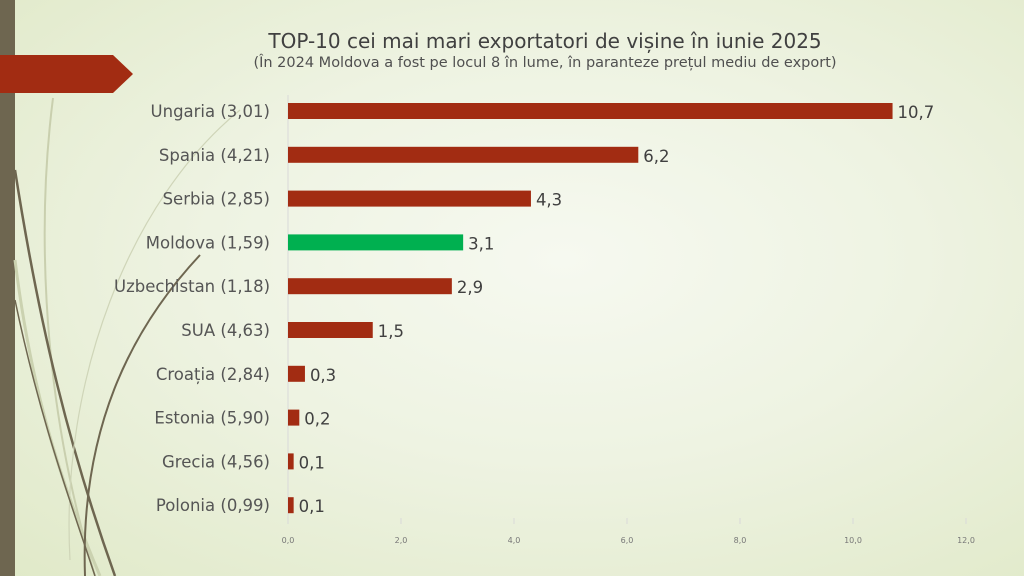  I want to click on data-label: 2,9, so click(470, 287).